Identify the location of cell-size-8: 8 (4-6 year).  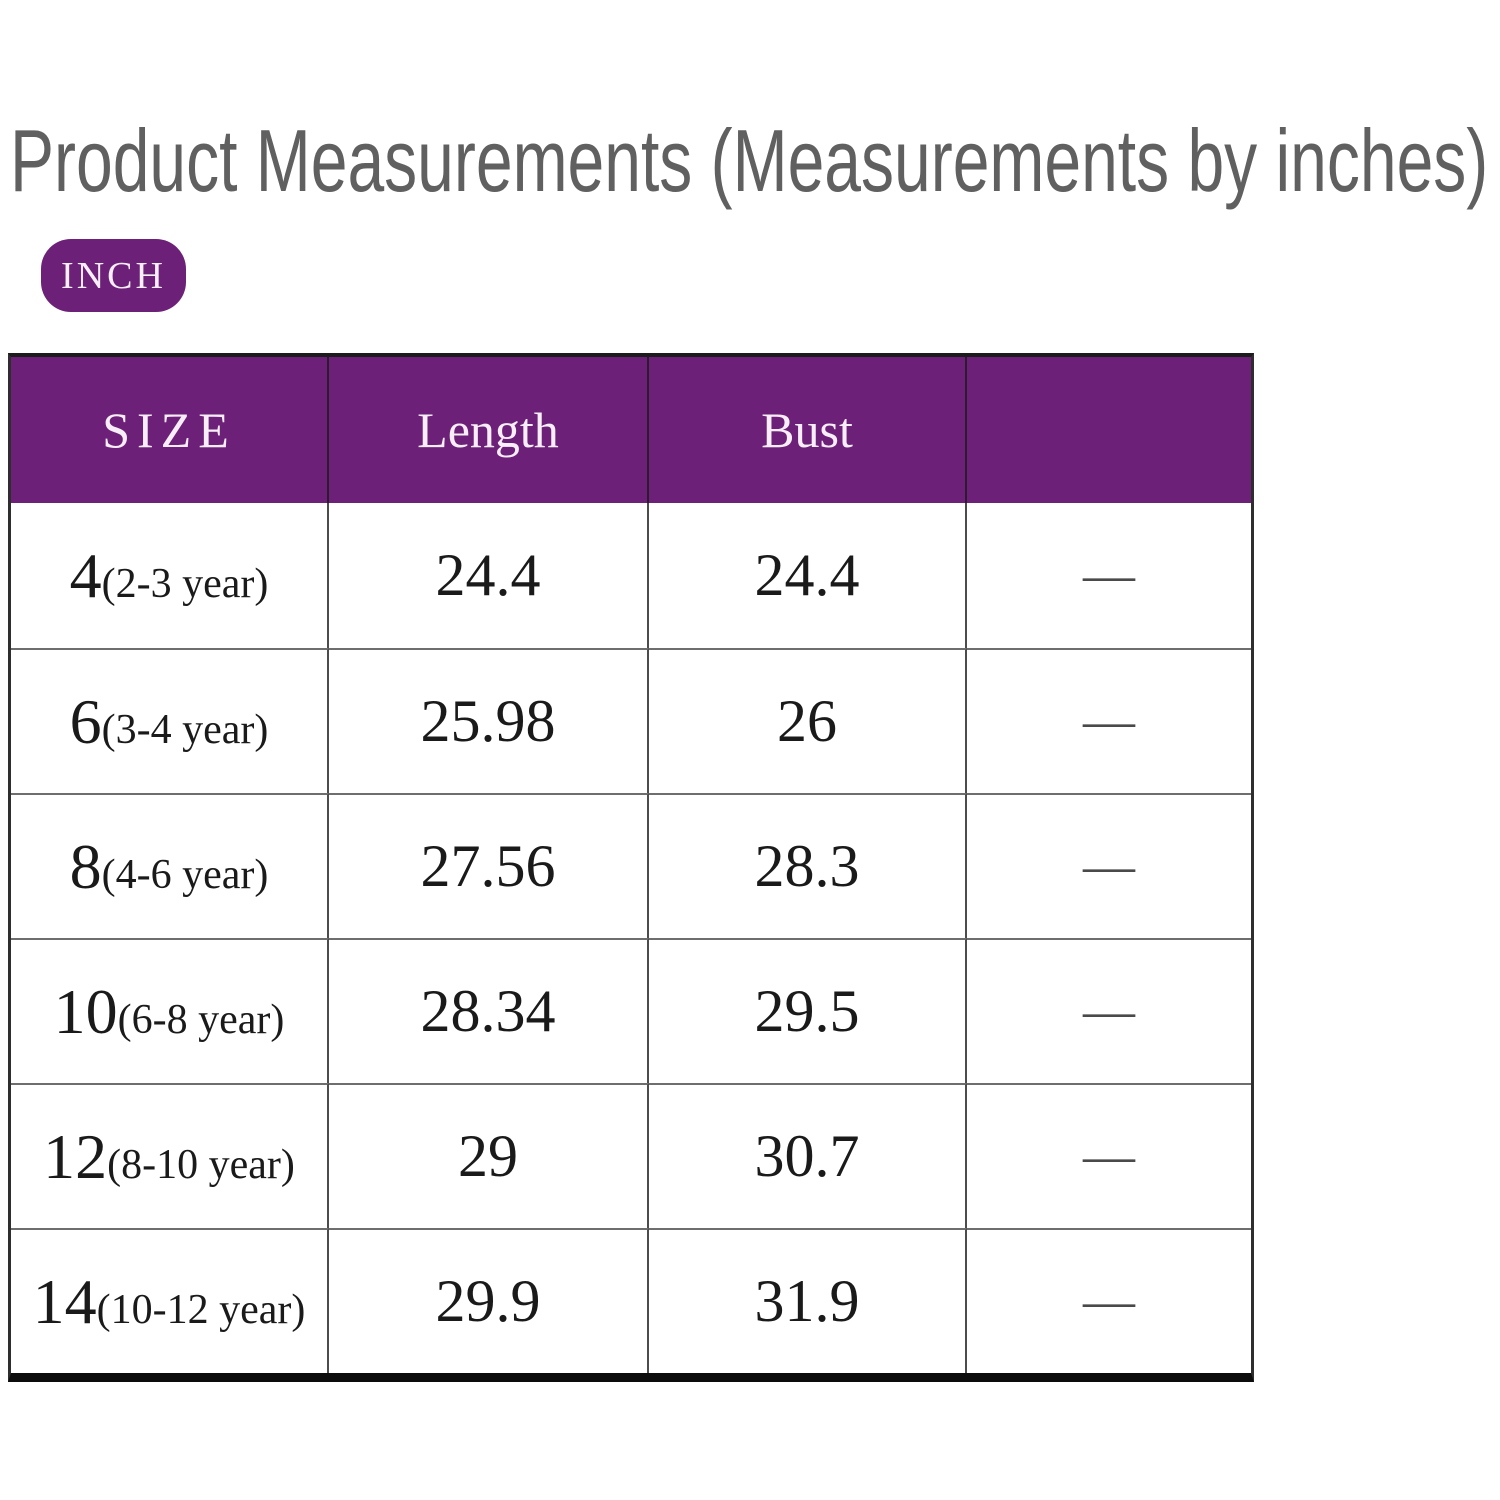
(170, 865).